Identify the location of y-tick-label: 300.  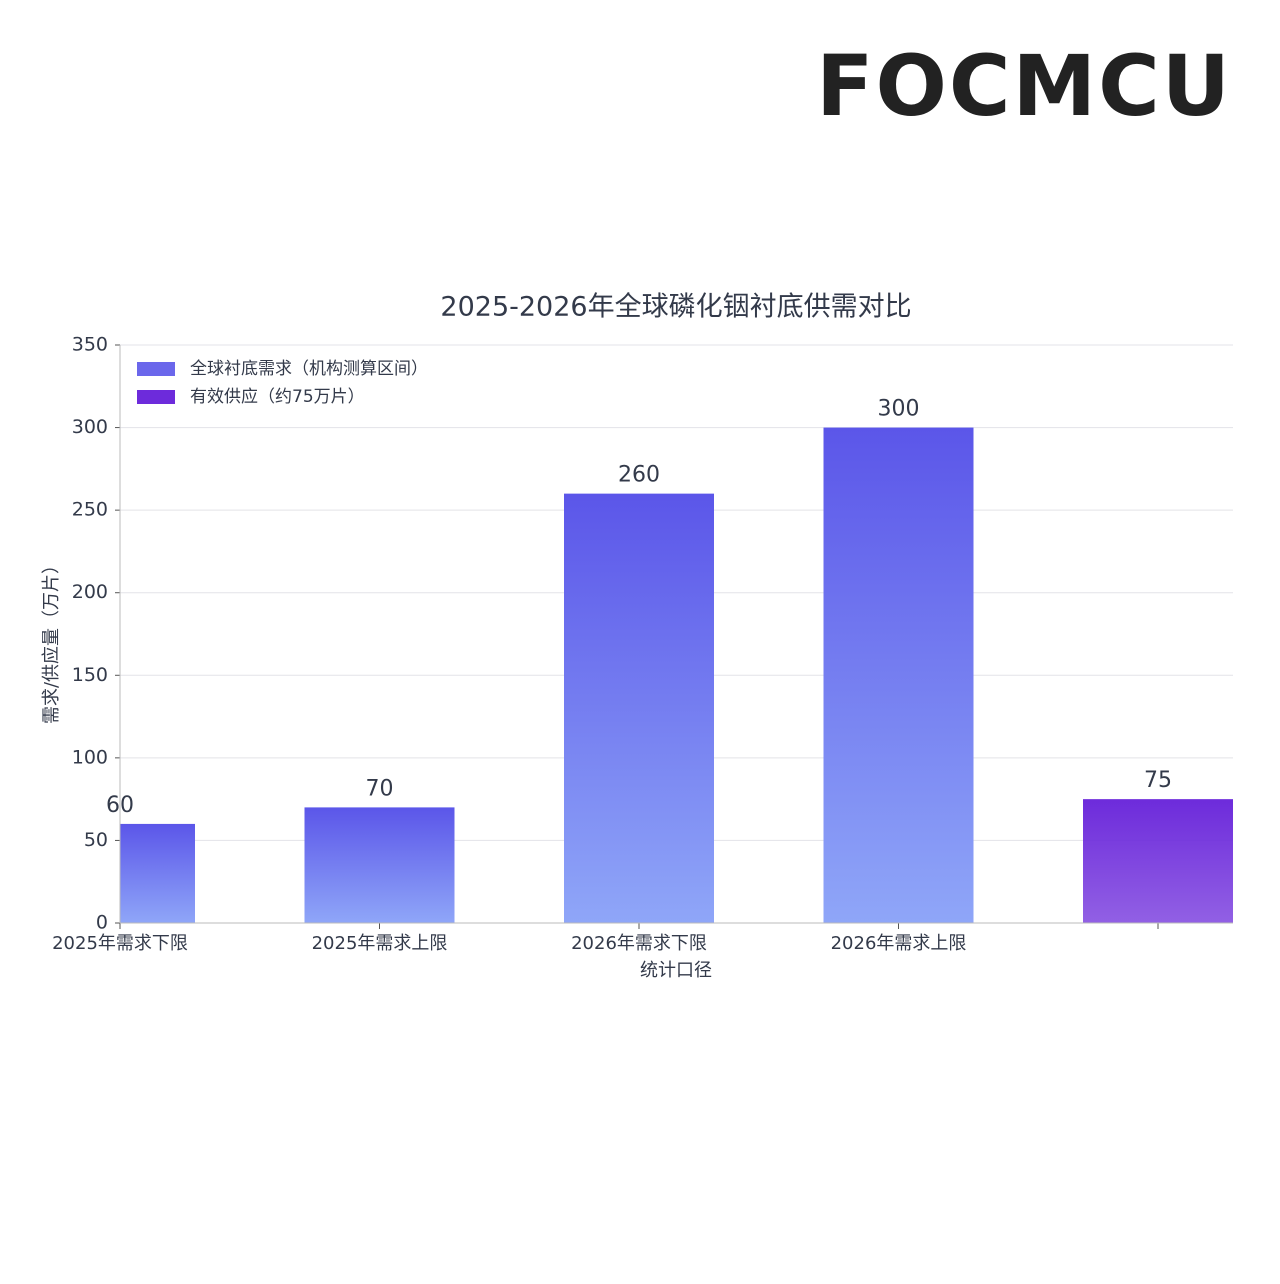
(90, 427).